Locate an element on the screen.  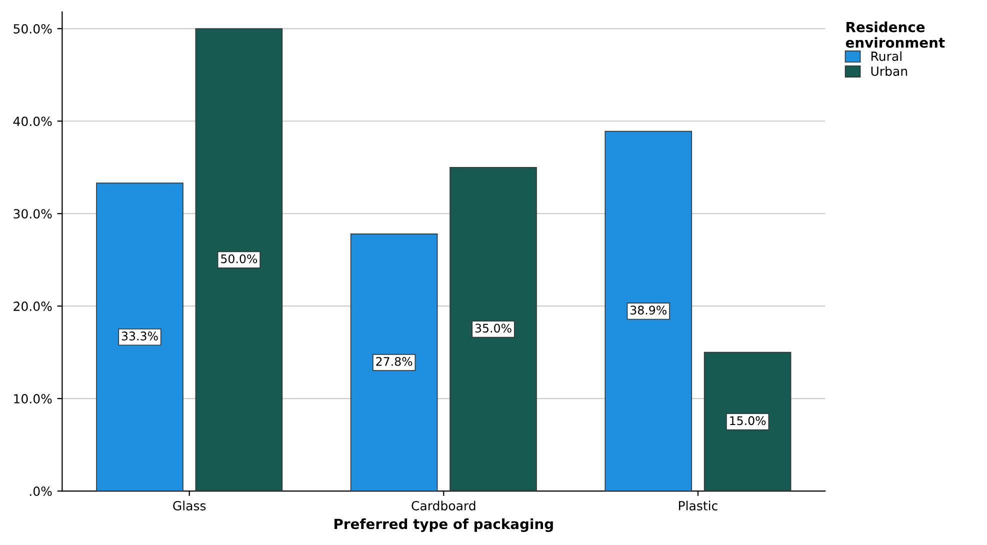
data-label: 50.0% is located at coordinates (239, 259).